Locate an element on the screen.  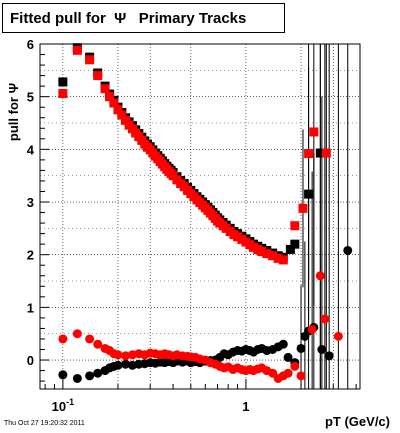
chart-title: Fitted pull for Ψ Primary Tracks is located at coordinates (128, 18).